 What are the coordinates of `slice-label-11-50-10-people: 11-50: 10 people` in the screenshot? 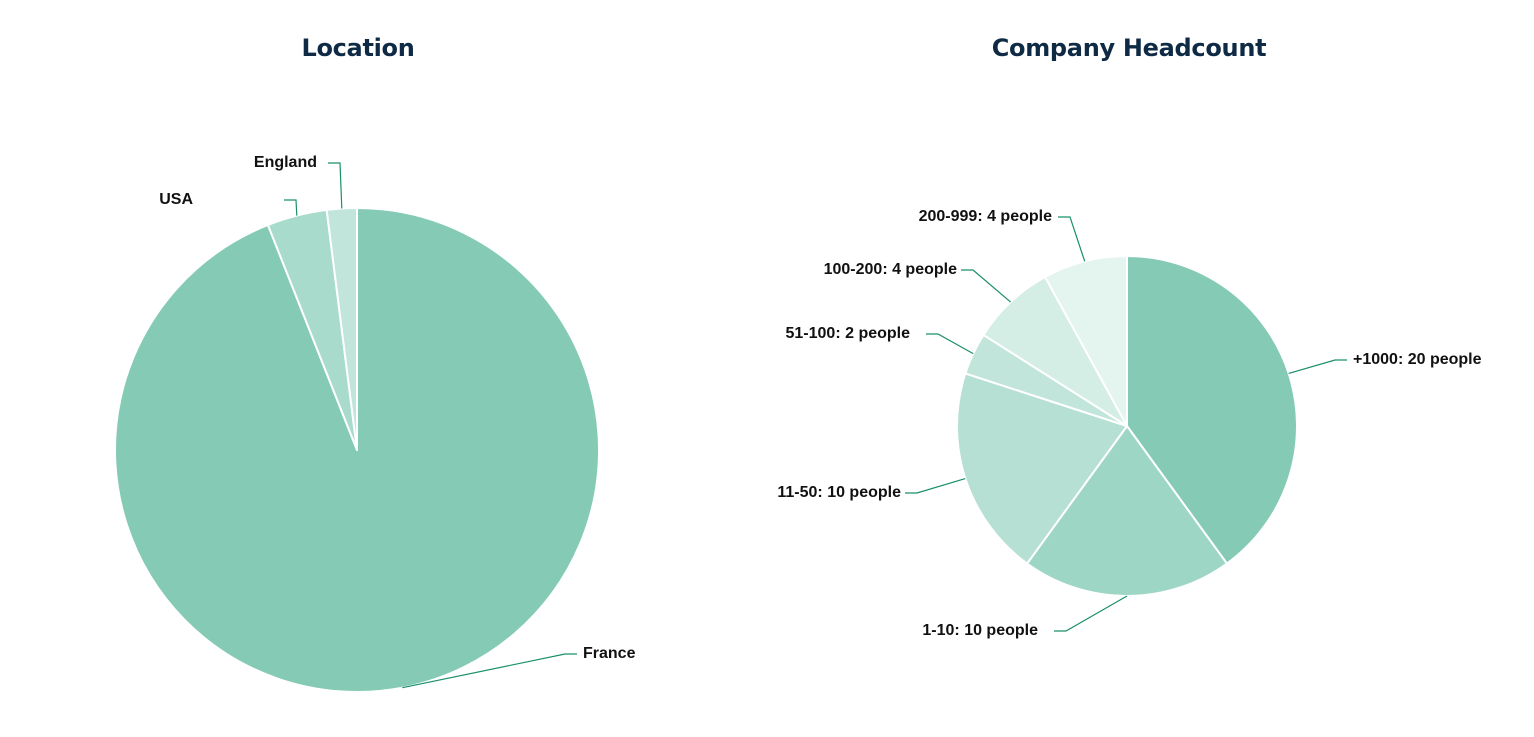 It's located at (839, 492).